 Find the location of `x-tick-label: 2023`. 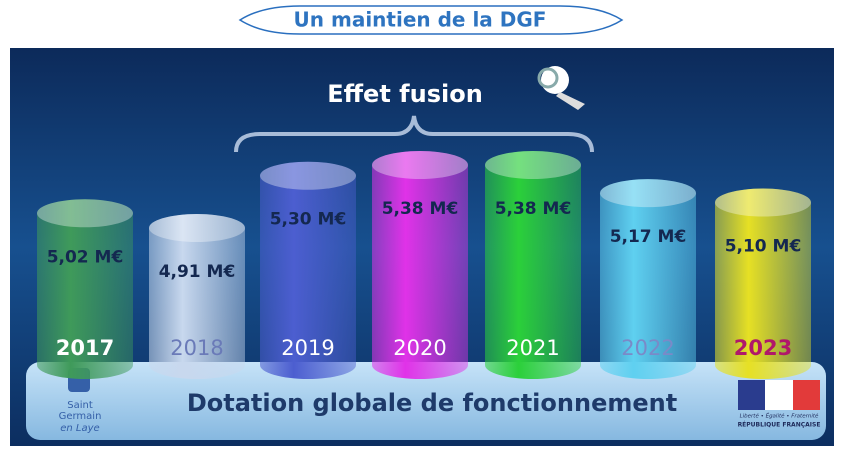

x-tick-label: 2023 is located at coordinates (763, 348).